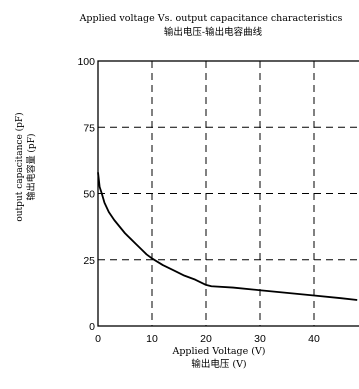 This screenshot has height=389, width=359. I want to click on y-axis-label-cn: 输出电容量 (pF), so click(31, 167).